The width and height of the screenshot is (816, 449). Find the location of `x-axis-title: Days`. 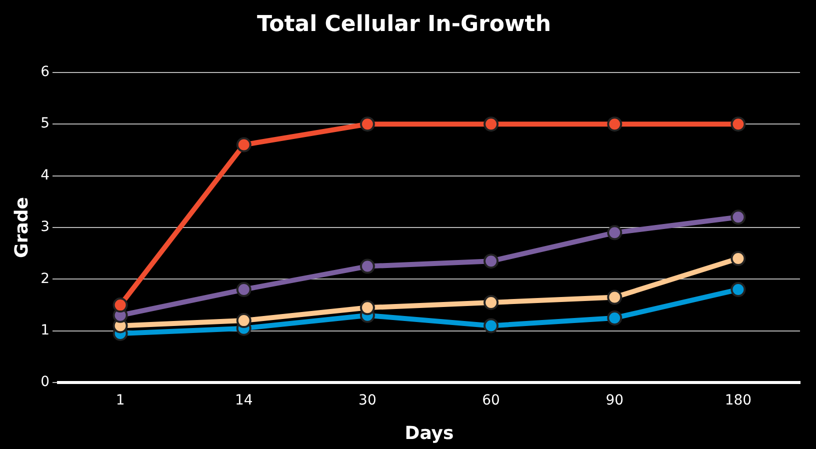

x-axis-title: Days is located at coordinates (429, 433).